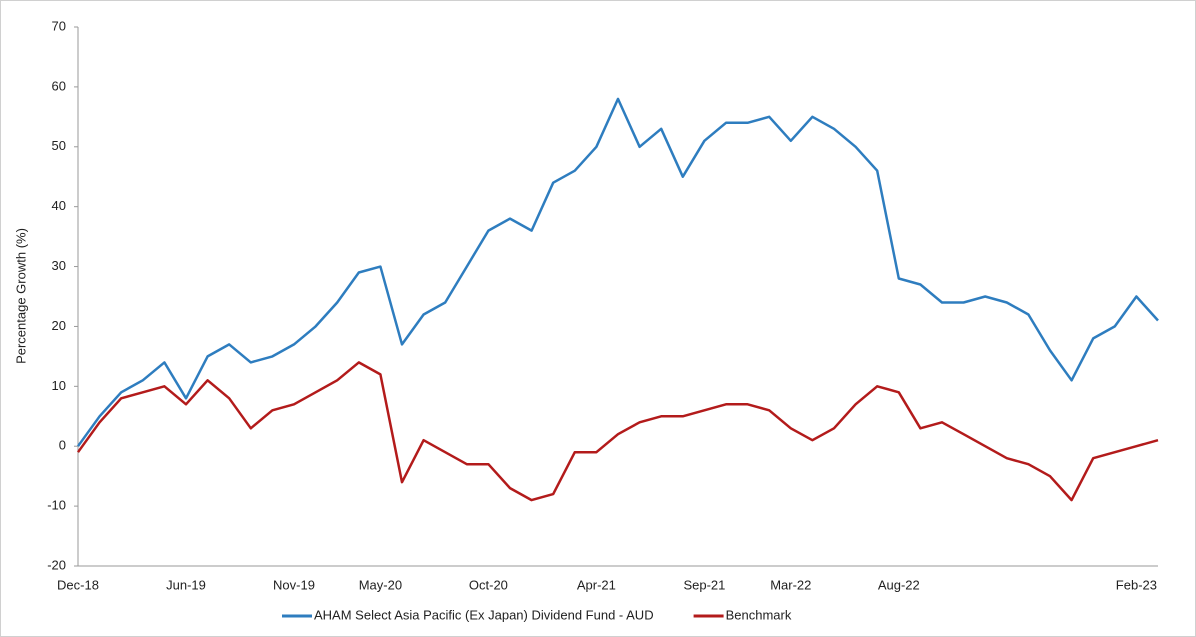 Image resolution: width=1196 pixels, height=637 pixels. What do you see at coordinates (380, 584) in the screenshot?
I see `x-tick-label: May-20` at bounding box center [380, 584].